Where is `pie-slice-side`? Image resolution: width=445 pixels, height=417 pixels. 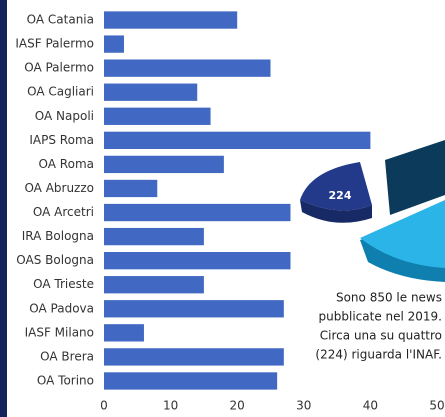 pie-slice-side is located at coordinates (336, 211).